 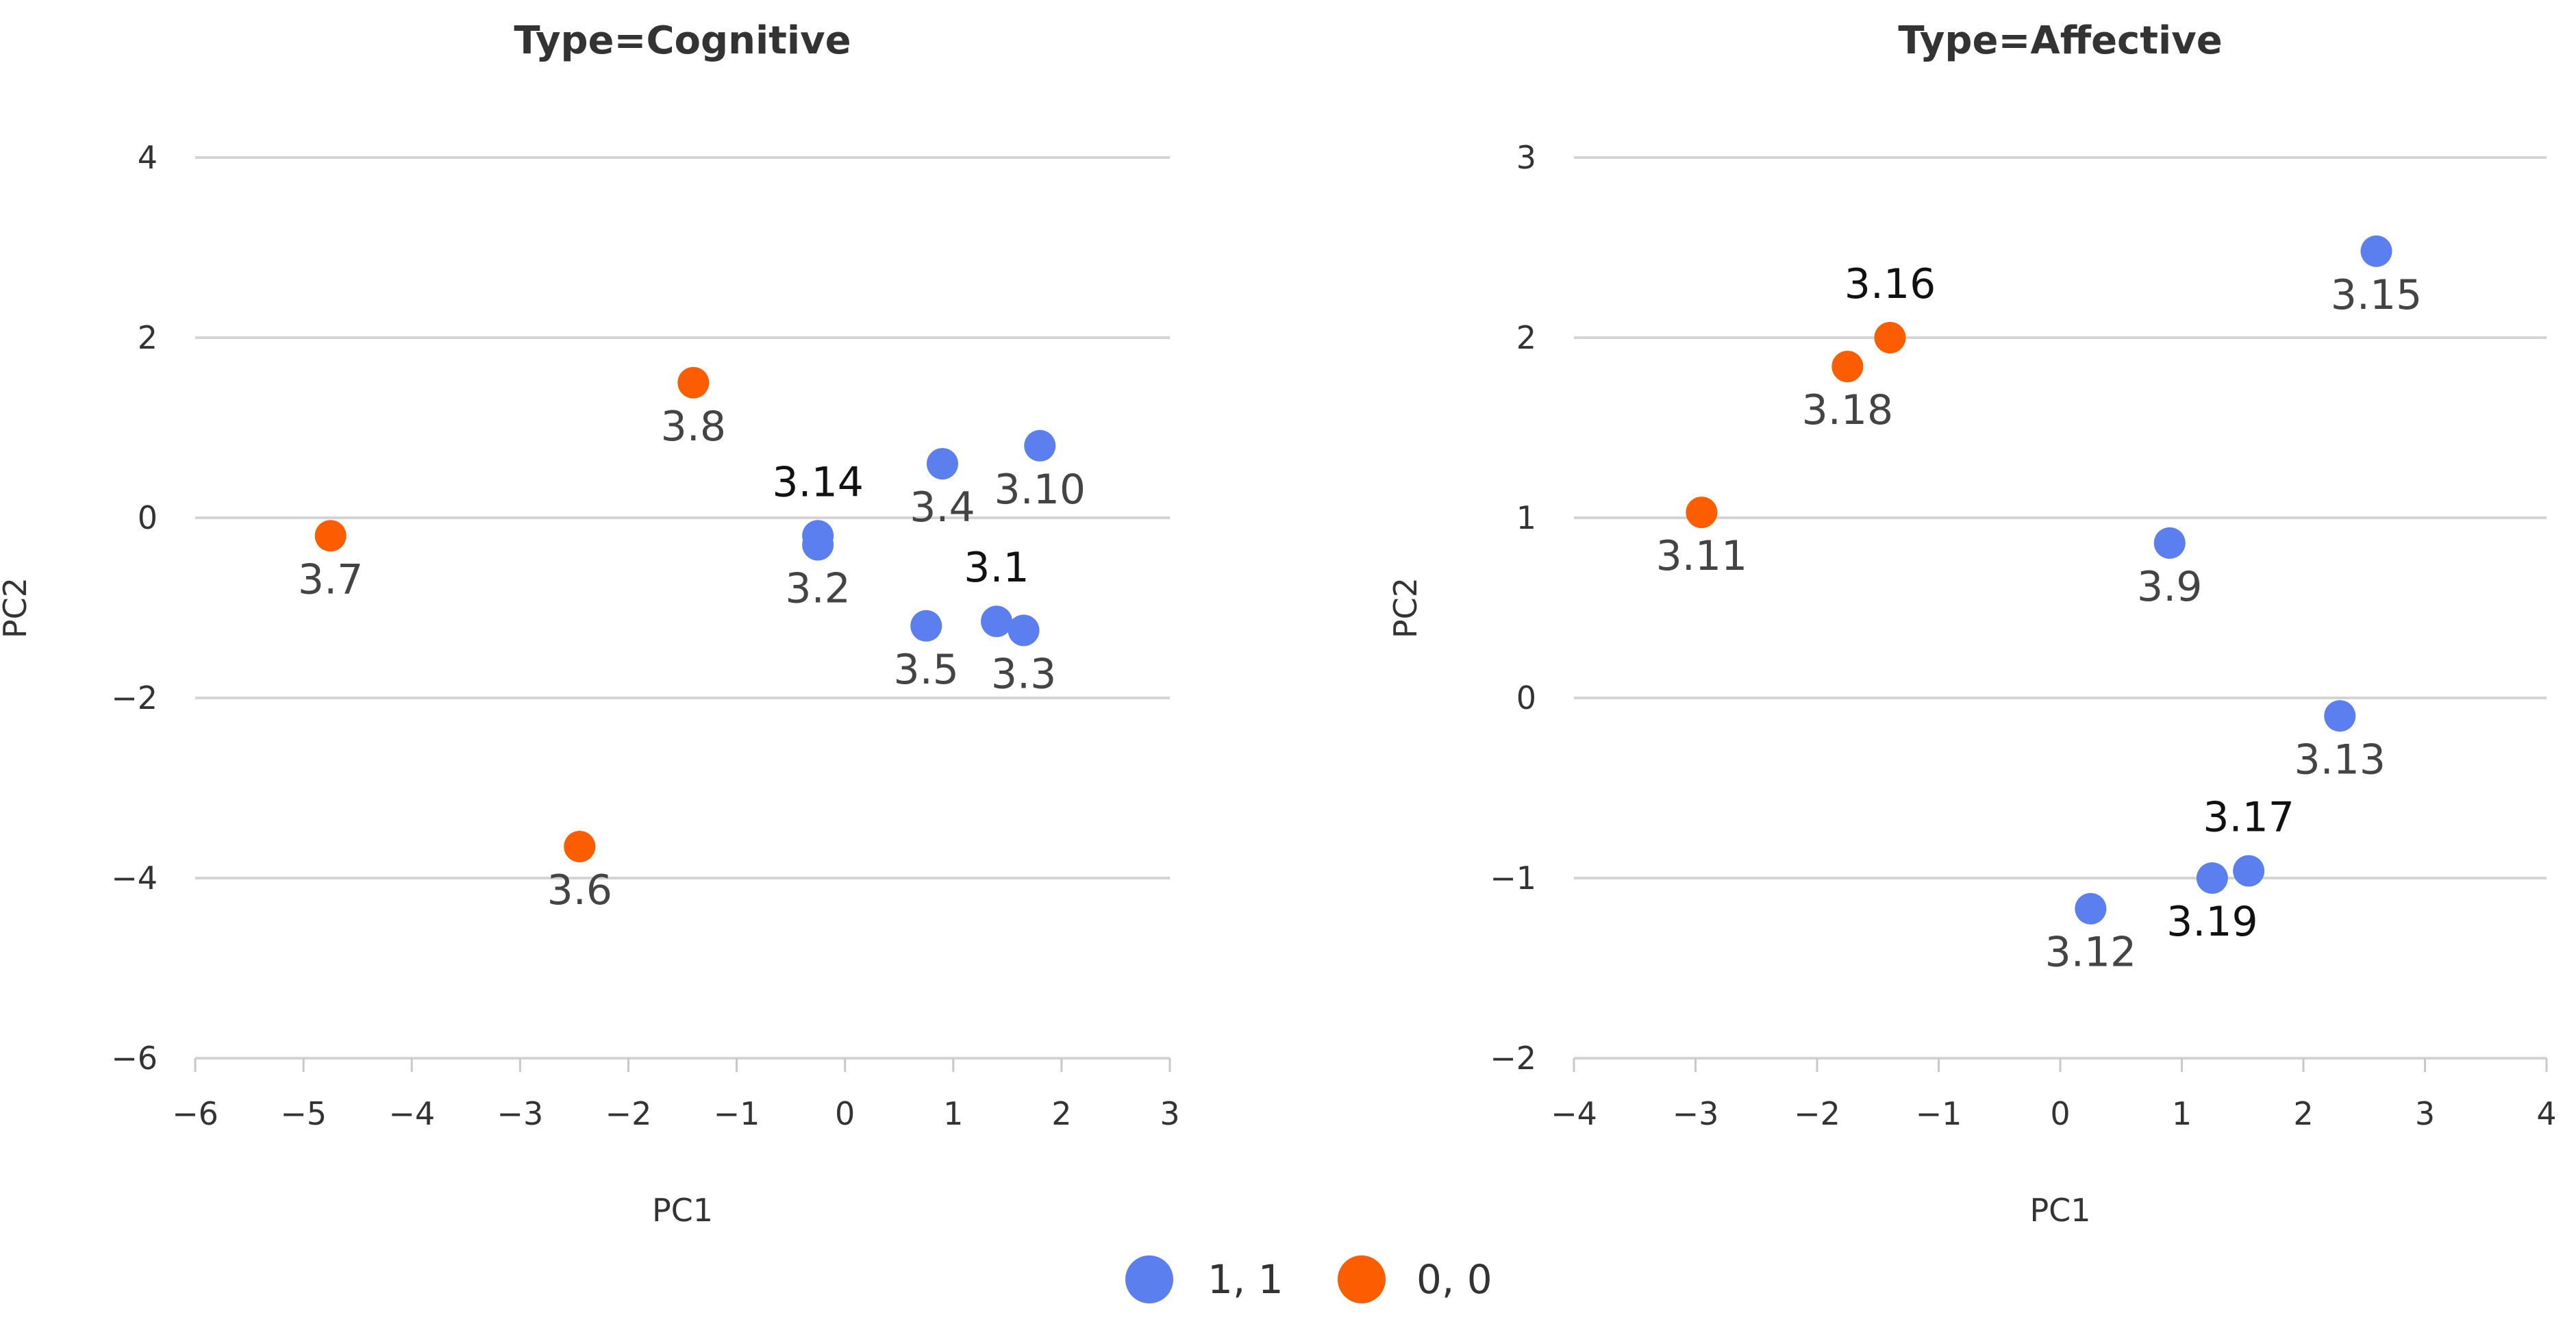 What do you see at coordinates (1513, 878) in the screenshot?
I see `y-tick-label: −1` at bounding box center [1513, 878].